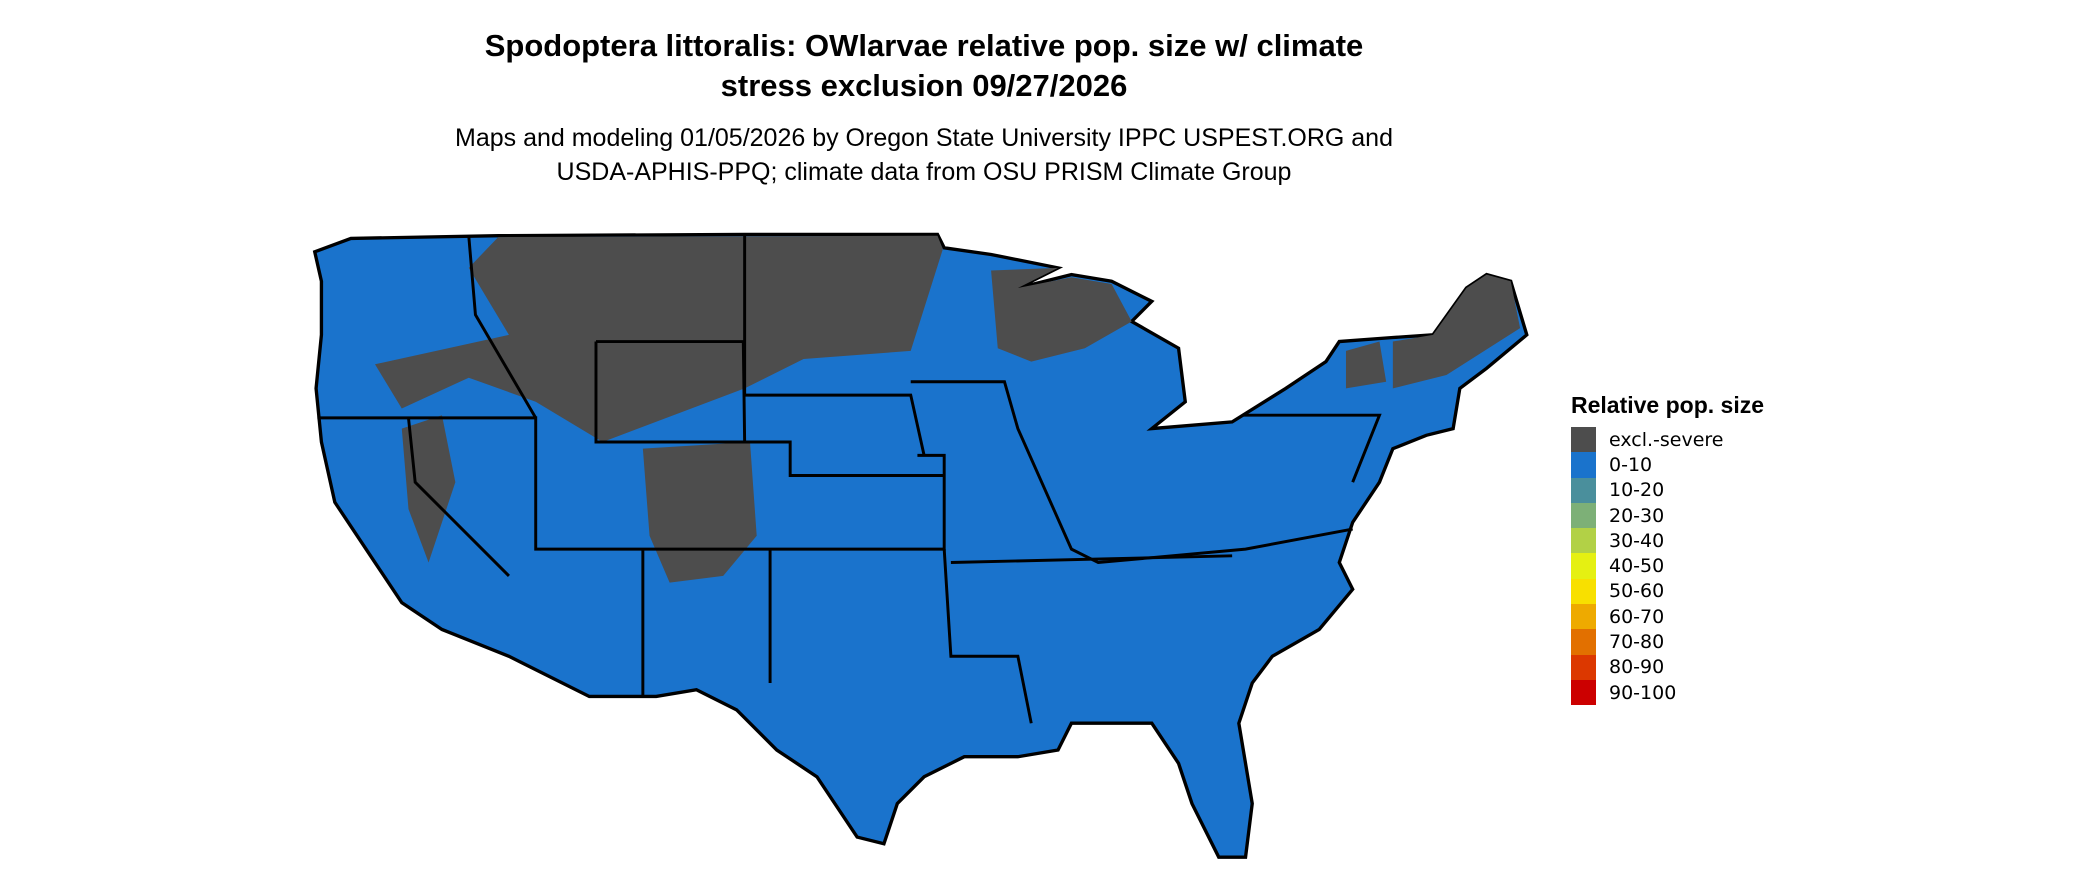 The height and width of the screenshot is (892, 2100). What do you see at coordinates (1667, 541) in the screenshot?
I see `legend-item: 30-40` at bounding box center [1667, 541].